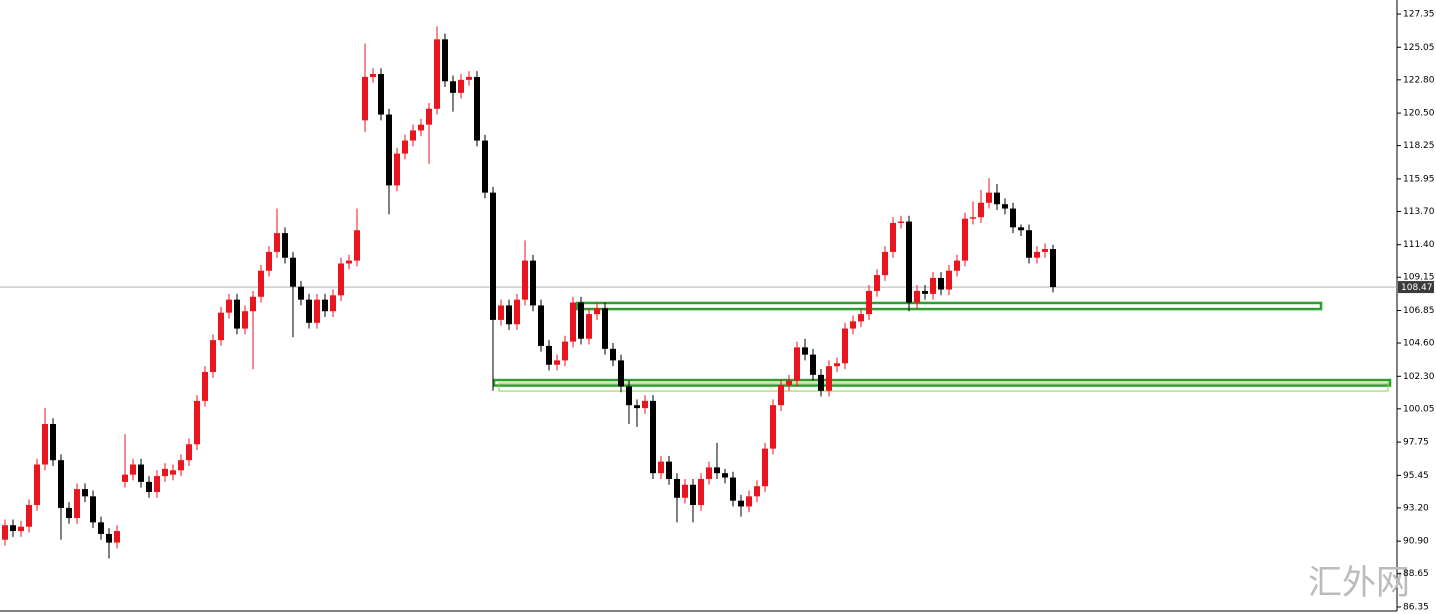 The width and height of the screenshot is (1436, 614). What do you see at coordinates (1419, 278) in the screenshot?
I see `y-tick-label: 109.15` at bounding box center [1419, 278].